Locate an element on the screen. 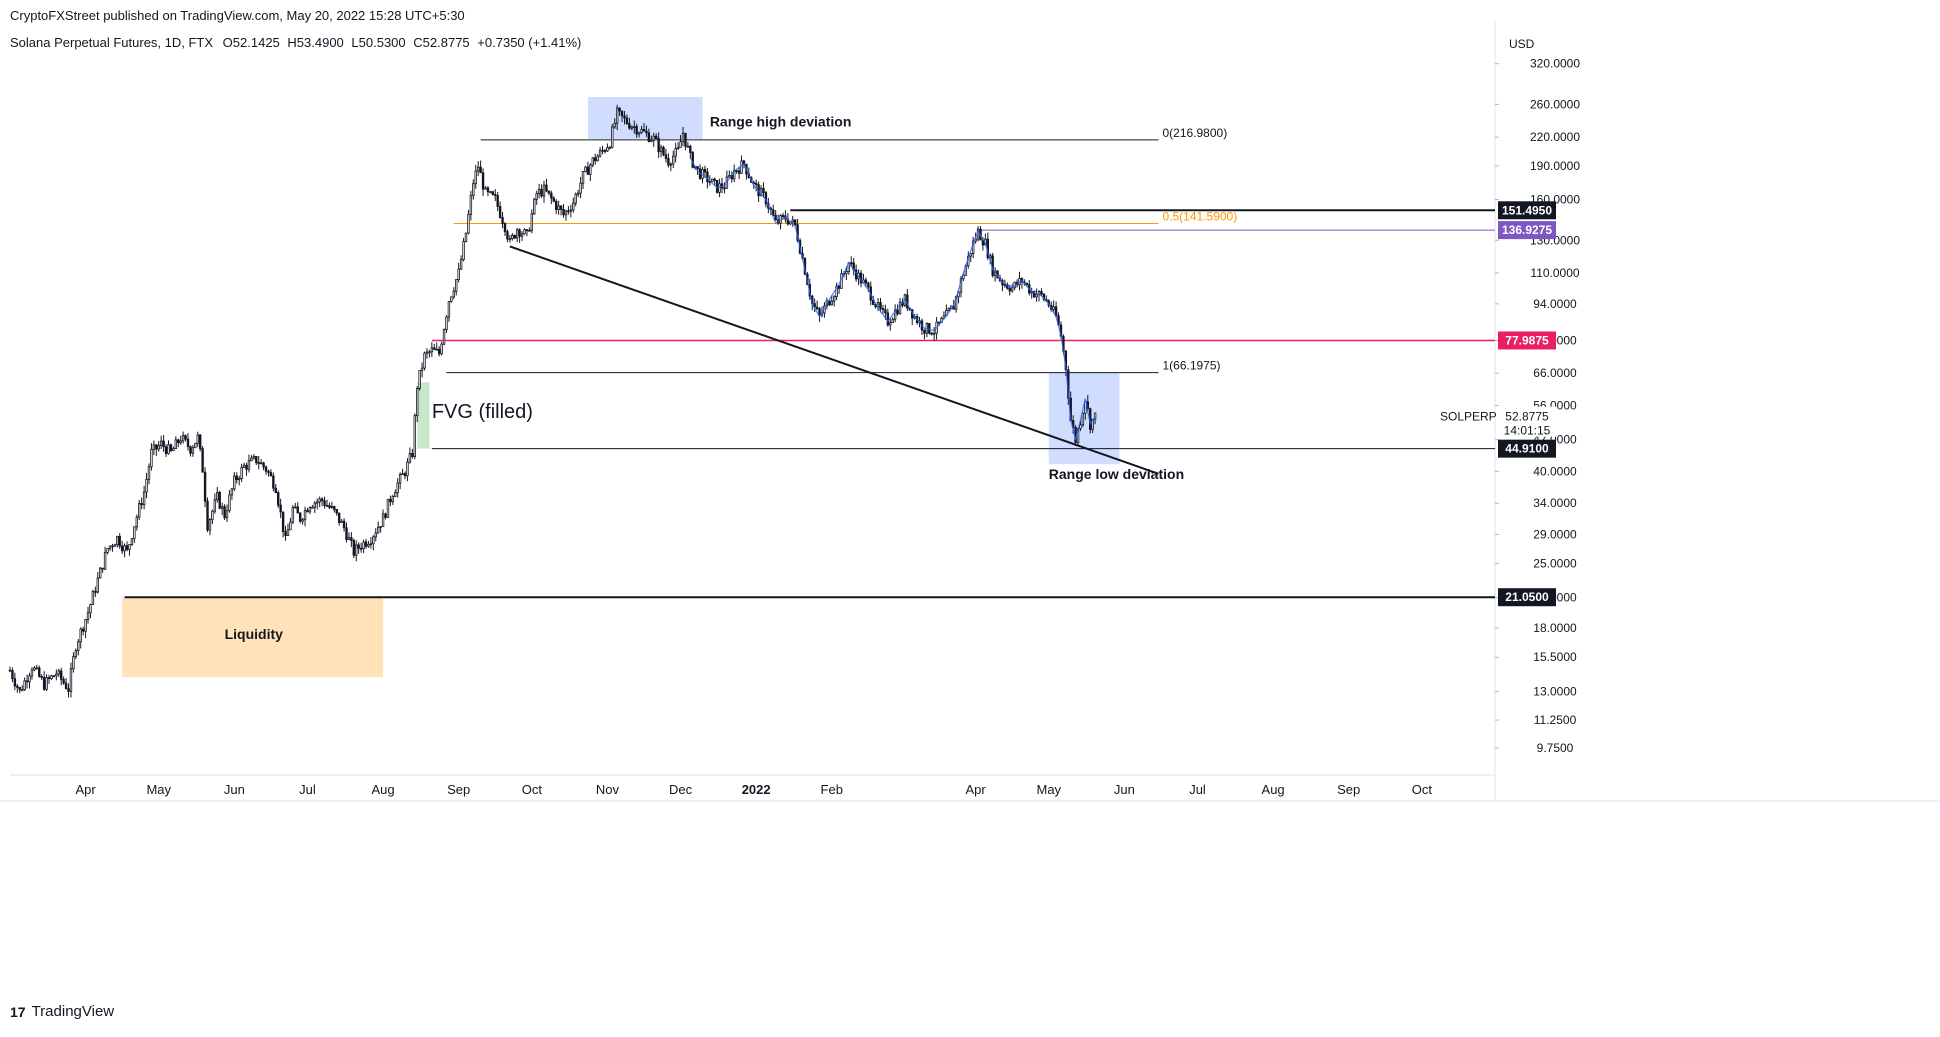 The width and height of the screenshot is (1940, 1037). fib-0.5-label: 0.5(141.5900) is located at coordinates (1199, 217).